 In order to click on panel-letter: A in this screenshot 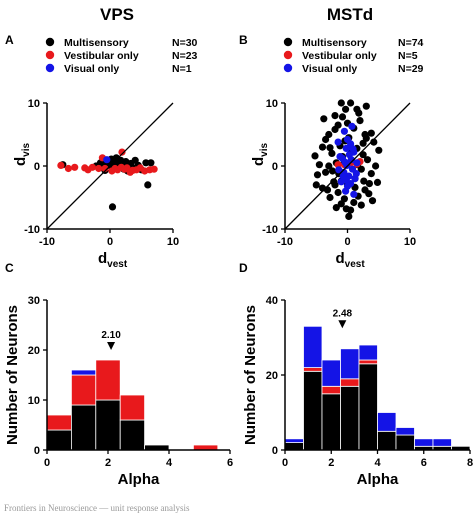, I will do `click(9, 40)`.